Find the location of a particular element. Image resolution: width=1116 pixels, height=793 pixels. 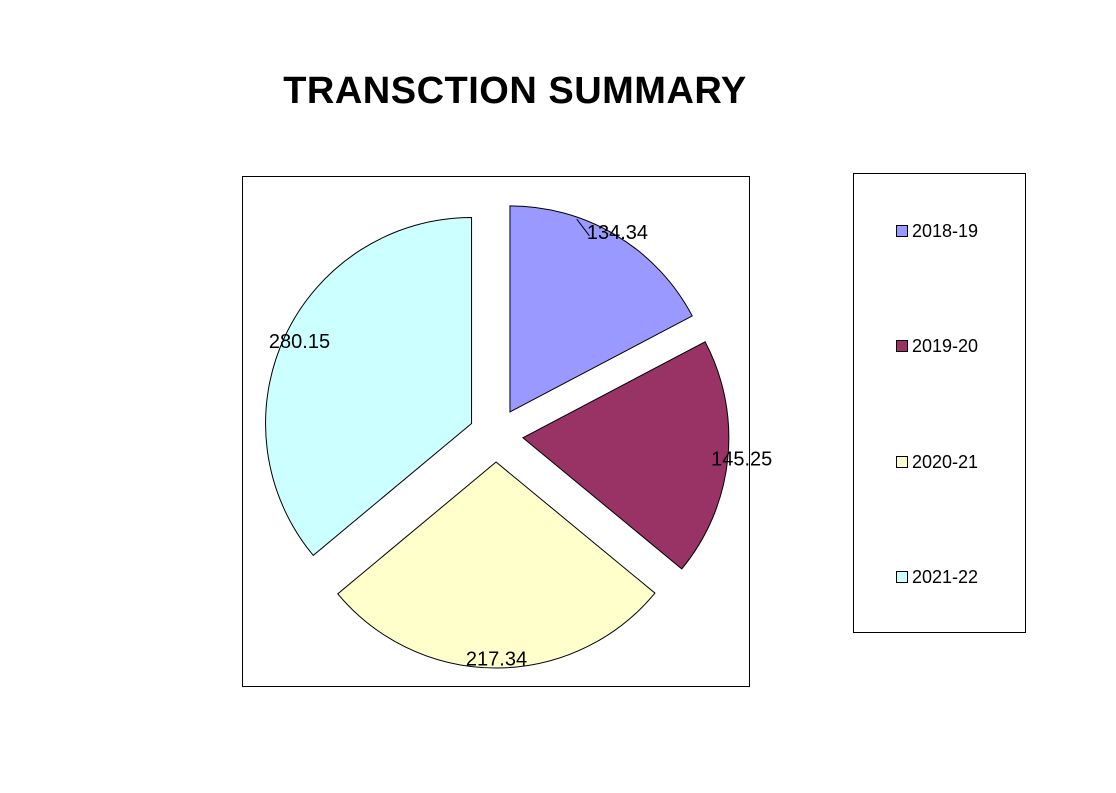

slice-data-label: 134.34 is located at coordinates (617, 233).